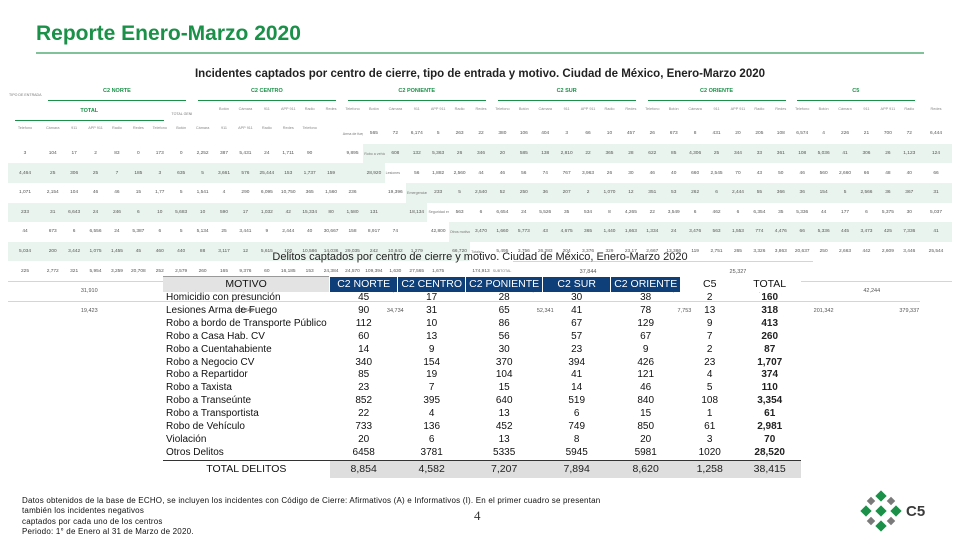  Describe the element at coordinates (352, 232) in the screenshot. I see `data-cell: 158` at that location.